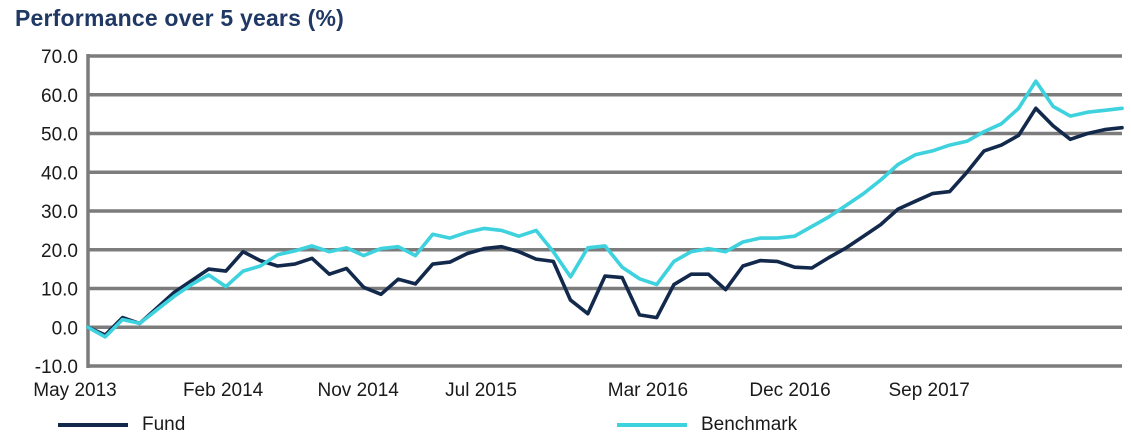 The image size is (1131, 439). What do you see at coordinates (359, 390) in the screenshot?
I see `x-axis-tick-label: Nov 2014` at bounding box center [359, 390].